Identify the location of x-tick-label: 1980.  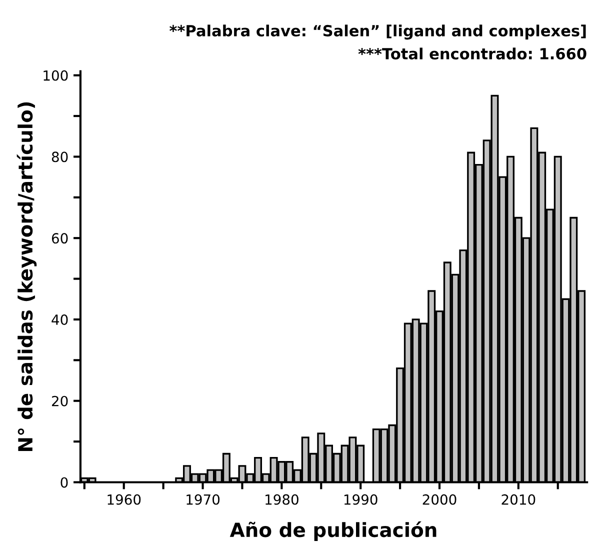
(282, 499).